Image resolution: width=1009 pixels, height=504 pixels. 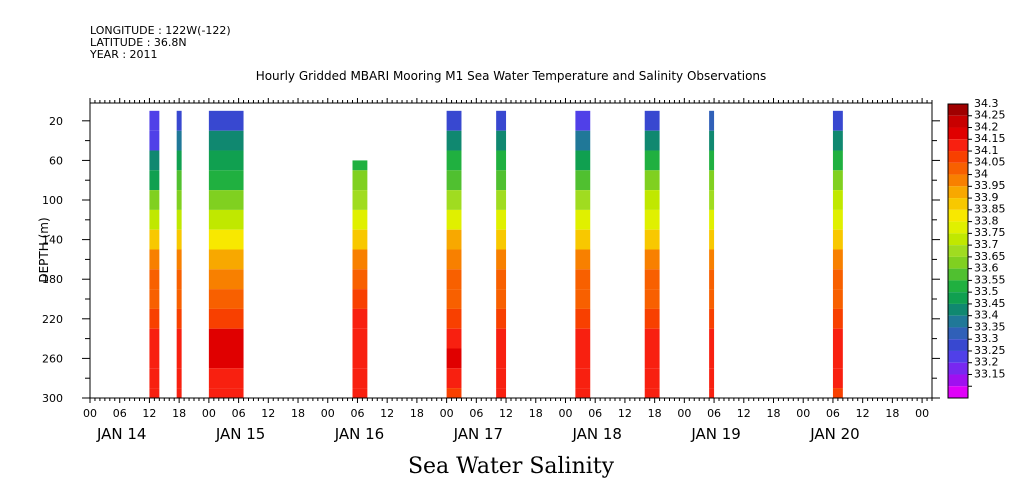 What do you see at coordinates (990, 162) in the screenshot?
I see `colorbar-label: 34.05` at bounding box center [990, 162].